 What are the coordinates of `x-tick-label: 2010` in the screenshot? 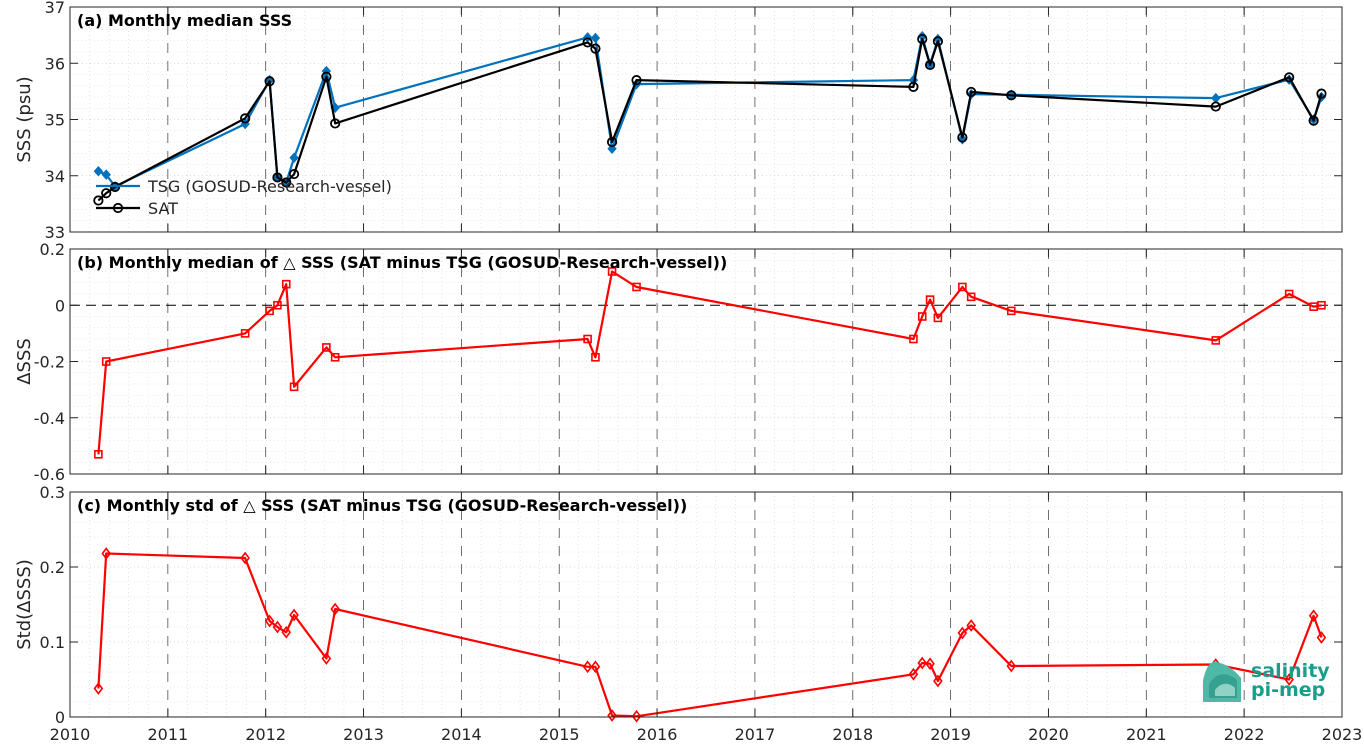 It's located at (70, 734).